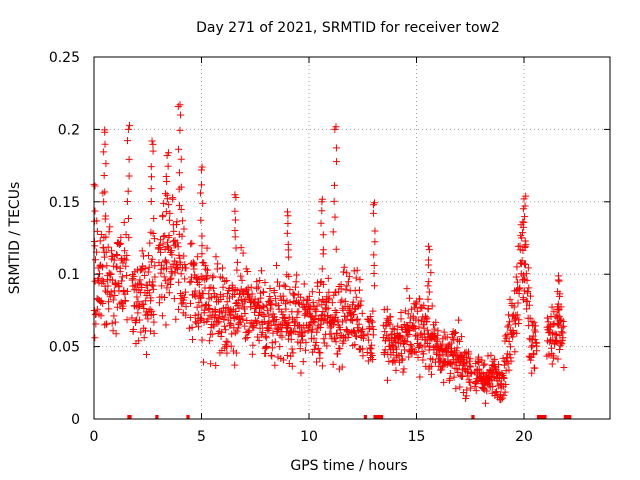 The width and height of the screenshot is (640, 480). What do you see at coordinates (309, 437) in the screenshot?
I see `x-tick-label: 10` at bounding box center [309, 437].